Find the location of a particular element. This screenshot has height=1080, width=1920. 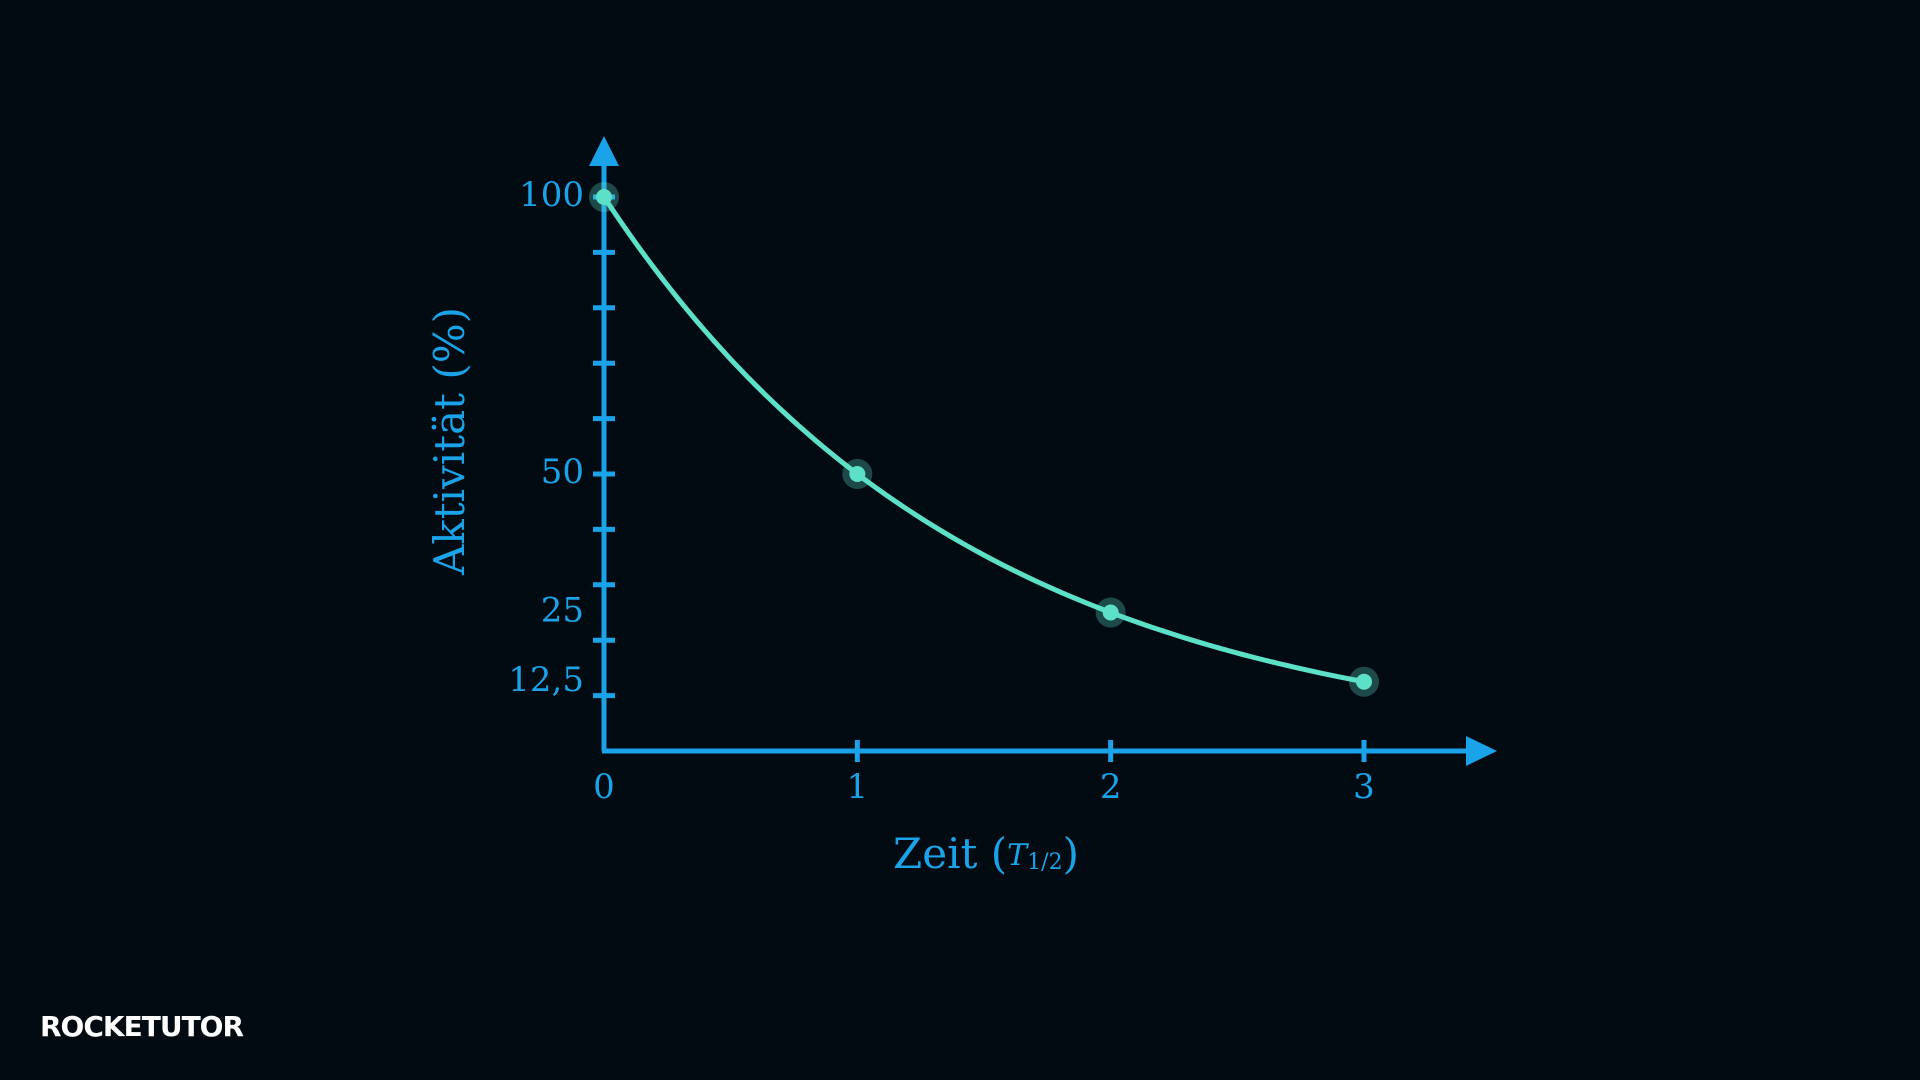

y-tick-label: 50 is located at coordinates (562, 472).